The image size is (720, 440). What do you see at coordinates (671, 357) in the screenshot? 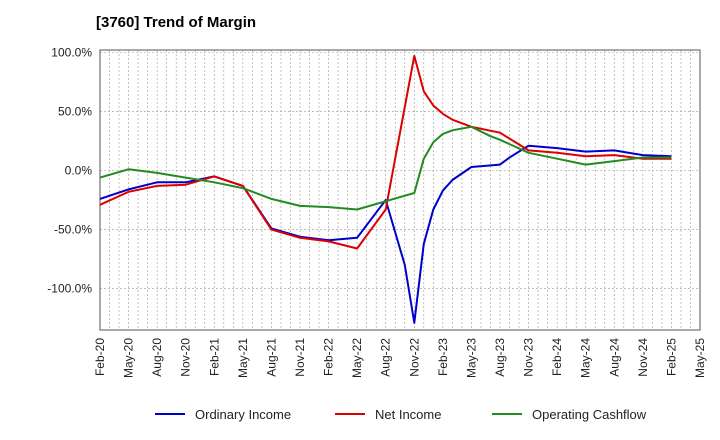
I see `x-tick-label: Feb-25` at bounding box center [671, 357].